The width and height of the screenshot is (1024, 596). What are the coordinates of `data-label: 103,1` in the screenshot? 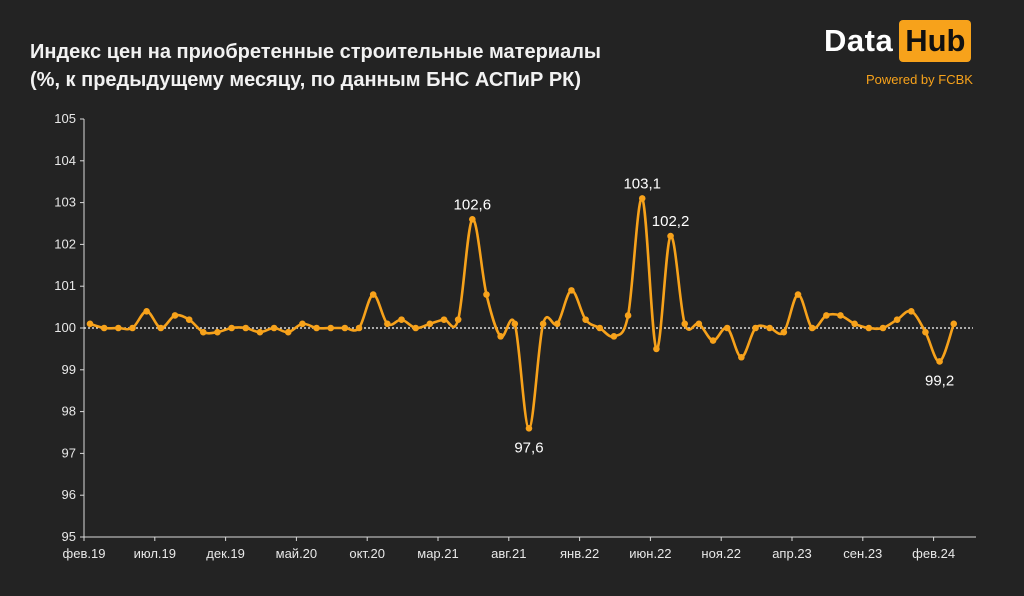 It's located at (642, 183).